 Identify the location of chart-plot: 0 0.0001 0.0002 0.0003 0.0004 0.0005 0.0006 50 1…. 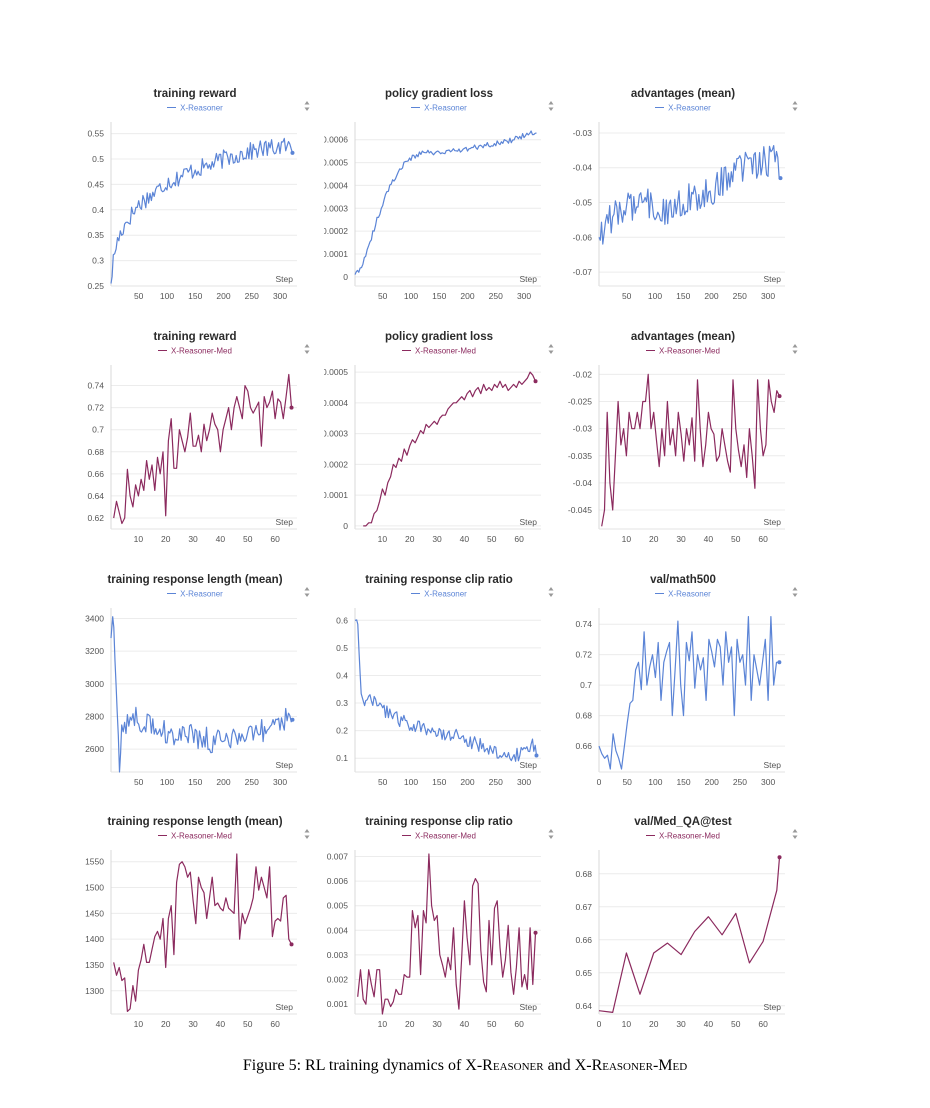
(432, 211).